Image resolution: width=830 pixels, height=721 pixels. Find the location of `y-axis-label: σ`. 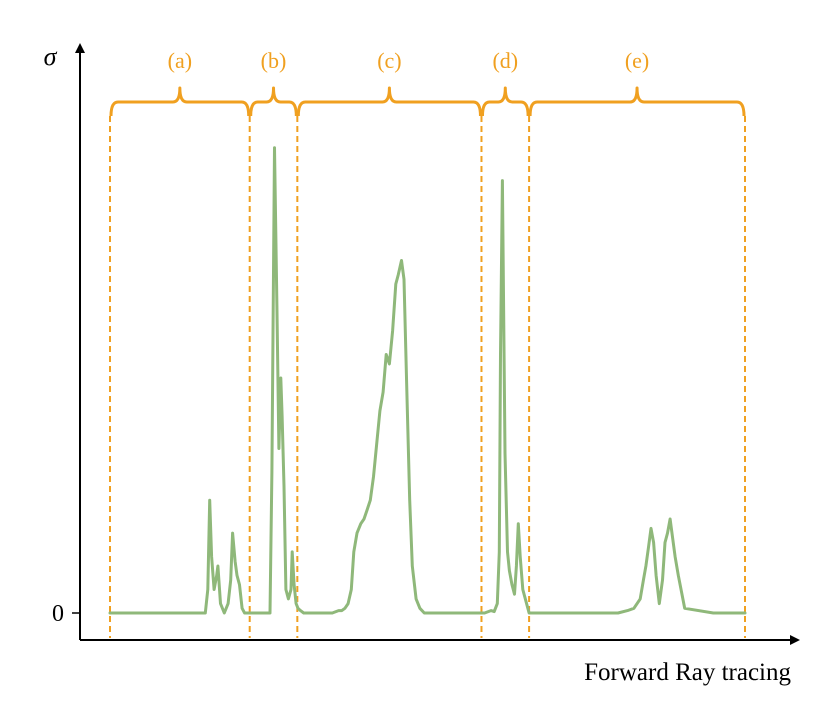

y-axis-label: σ is located at coordinates (51, 56).